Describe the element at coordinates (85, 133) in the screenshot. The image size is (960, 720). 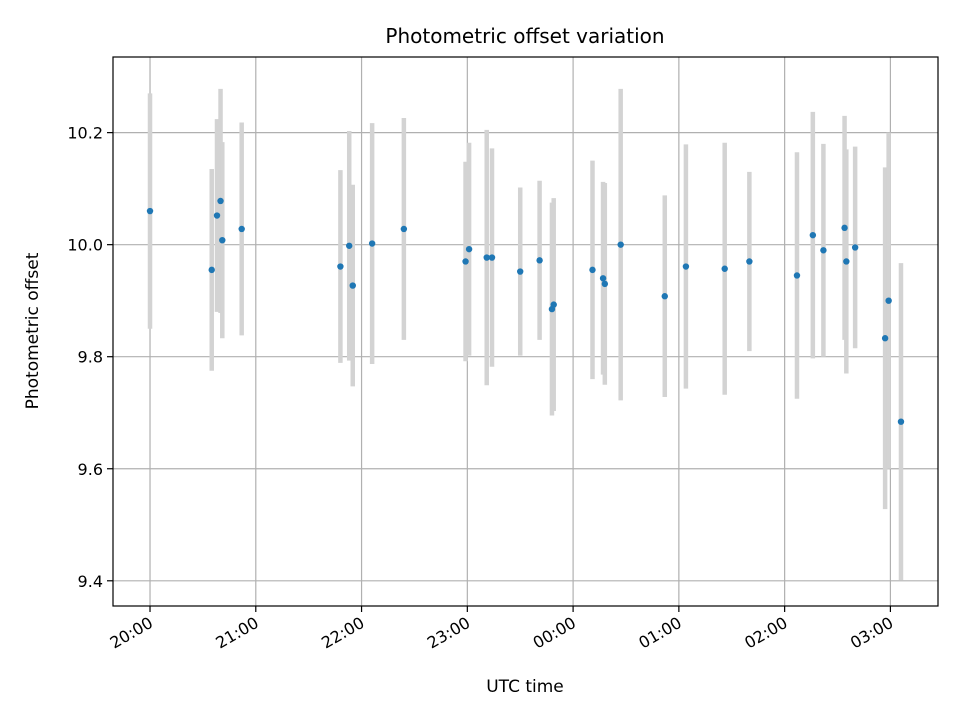
I see `y-tick-label: 10.2` at that location.